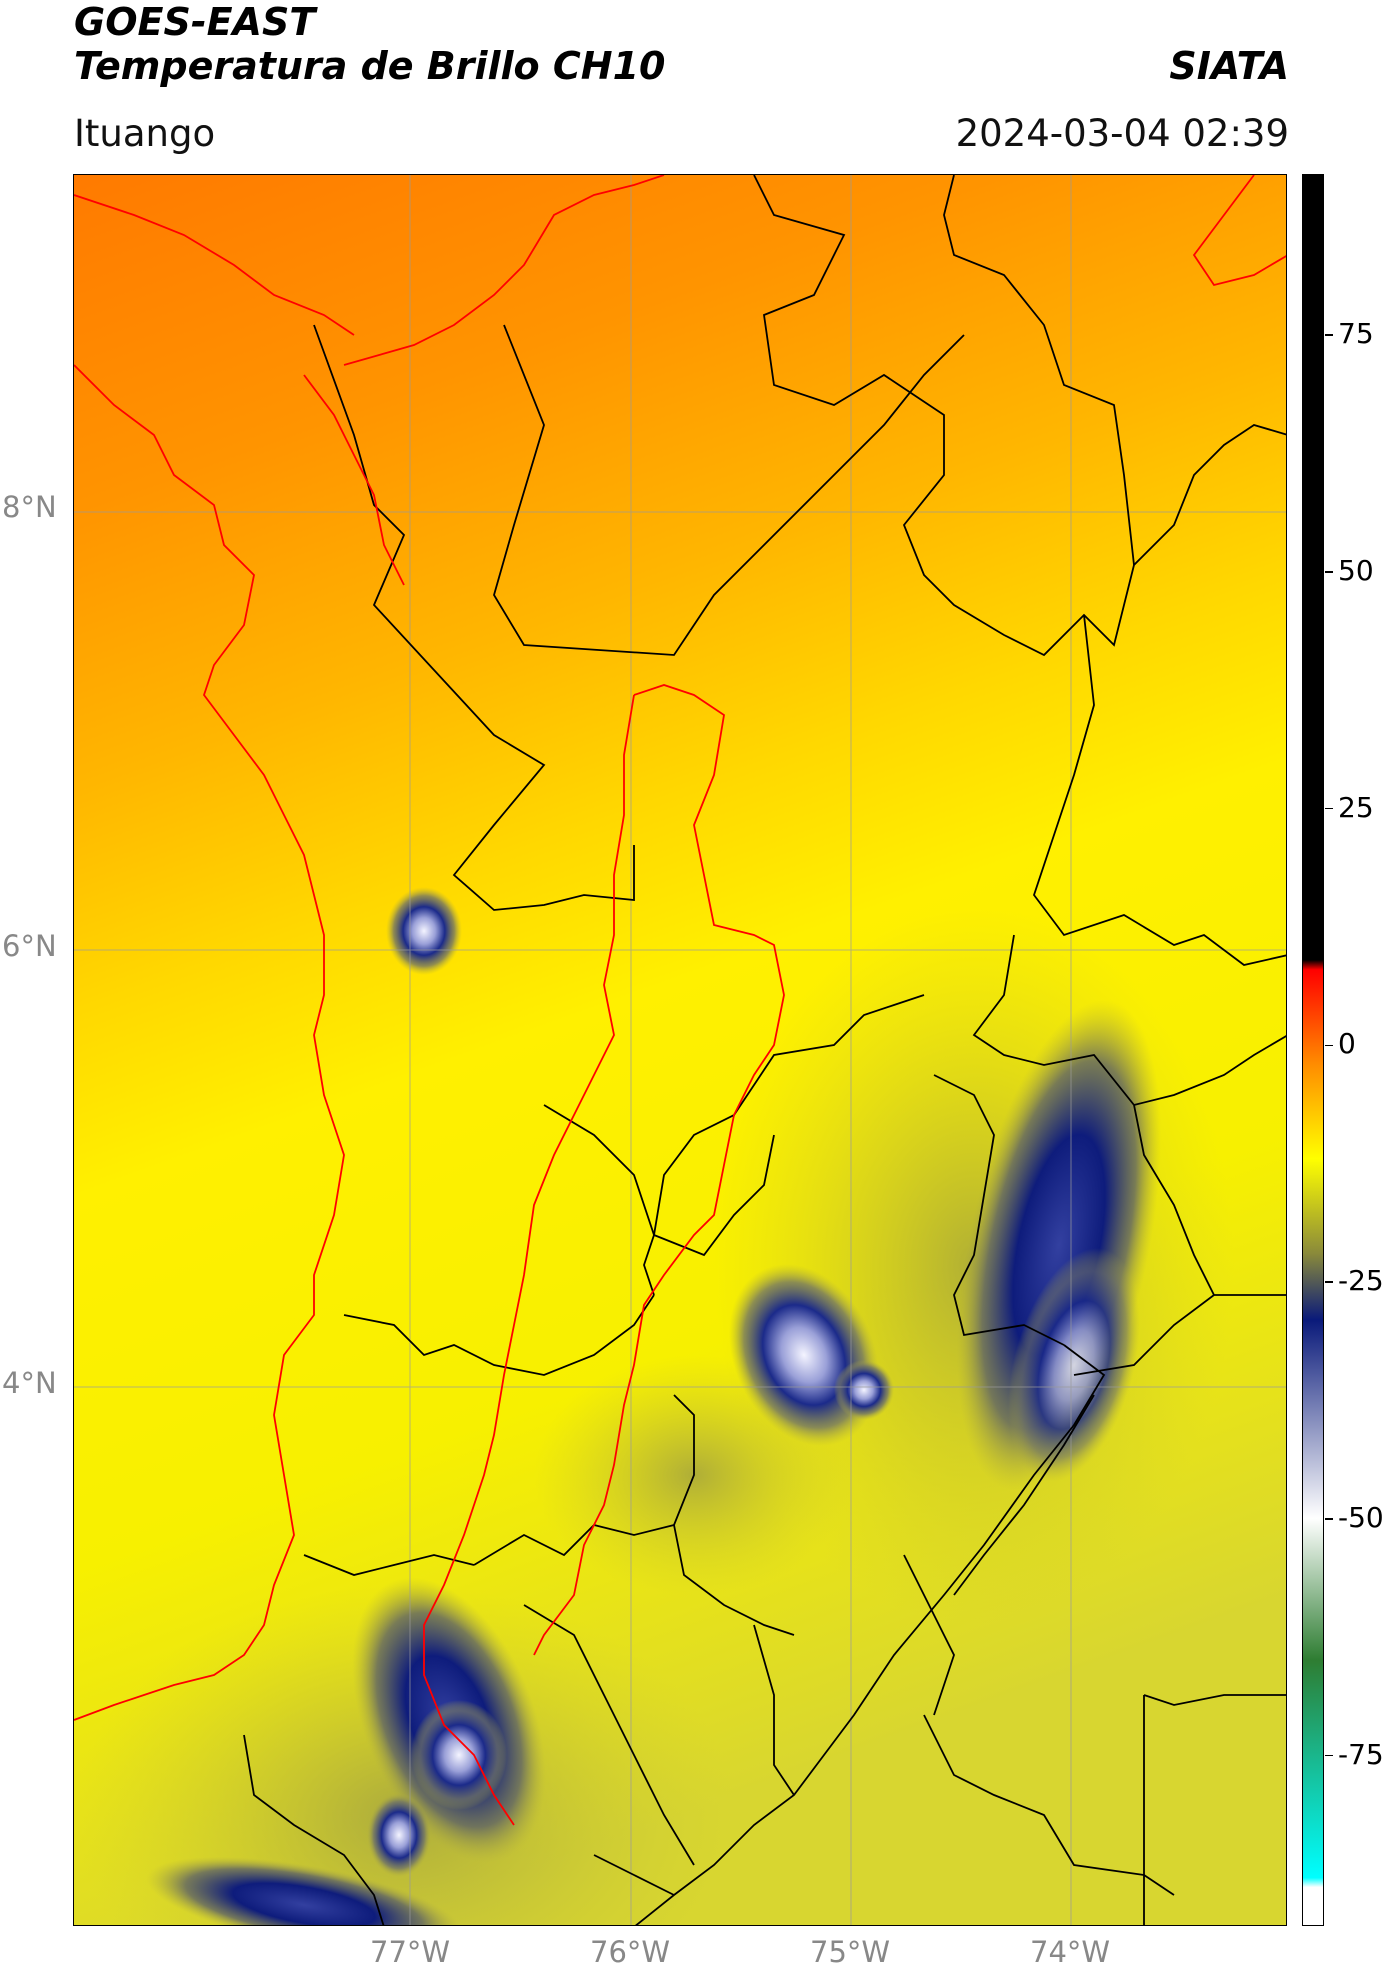 The image size is (1384, 1981). Describe the element at coordinates (1361, 1281) in the screenshot. I see `colorbar-tick-label: -25` at that location.